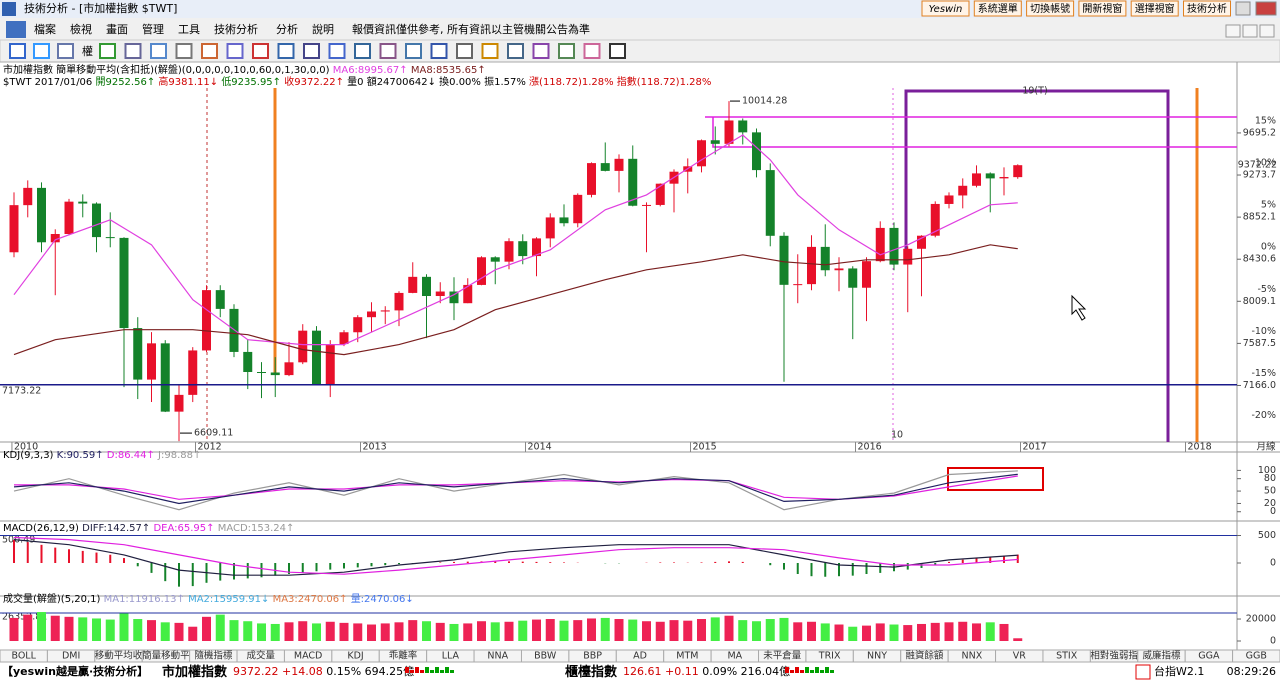 The height and width of the screenshot is (682, 1280). I want to click on tab-label: 移動平均收, so click(119, 656).